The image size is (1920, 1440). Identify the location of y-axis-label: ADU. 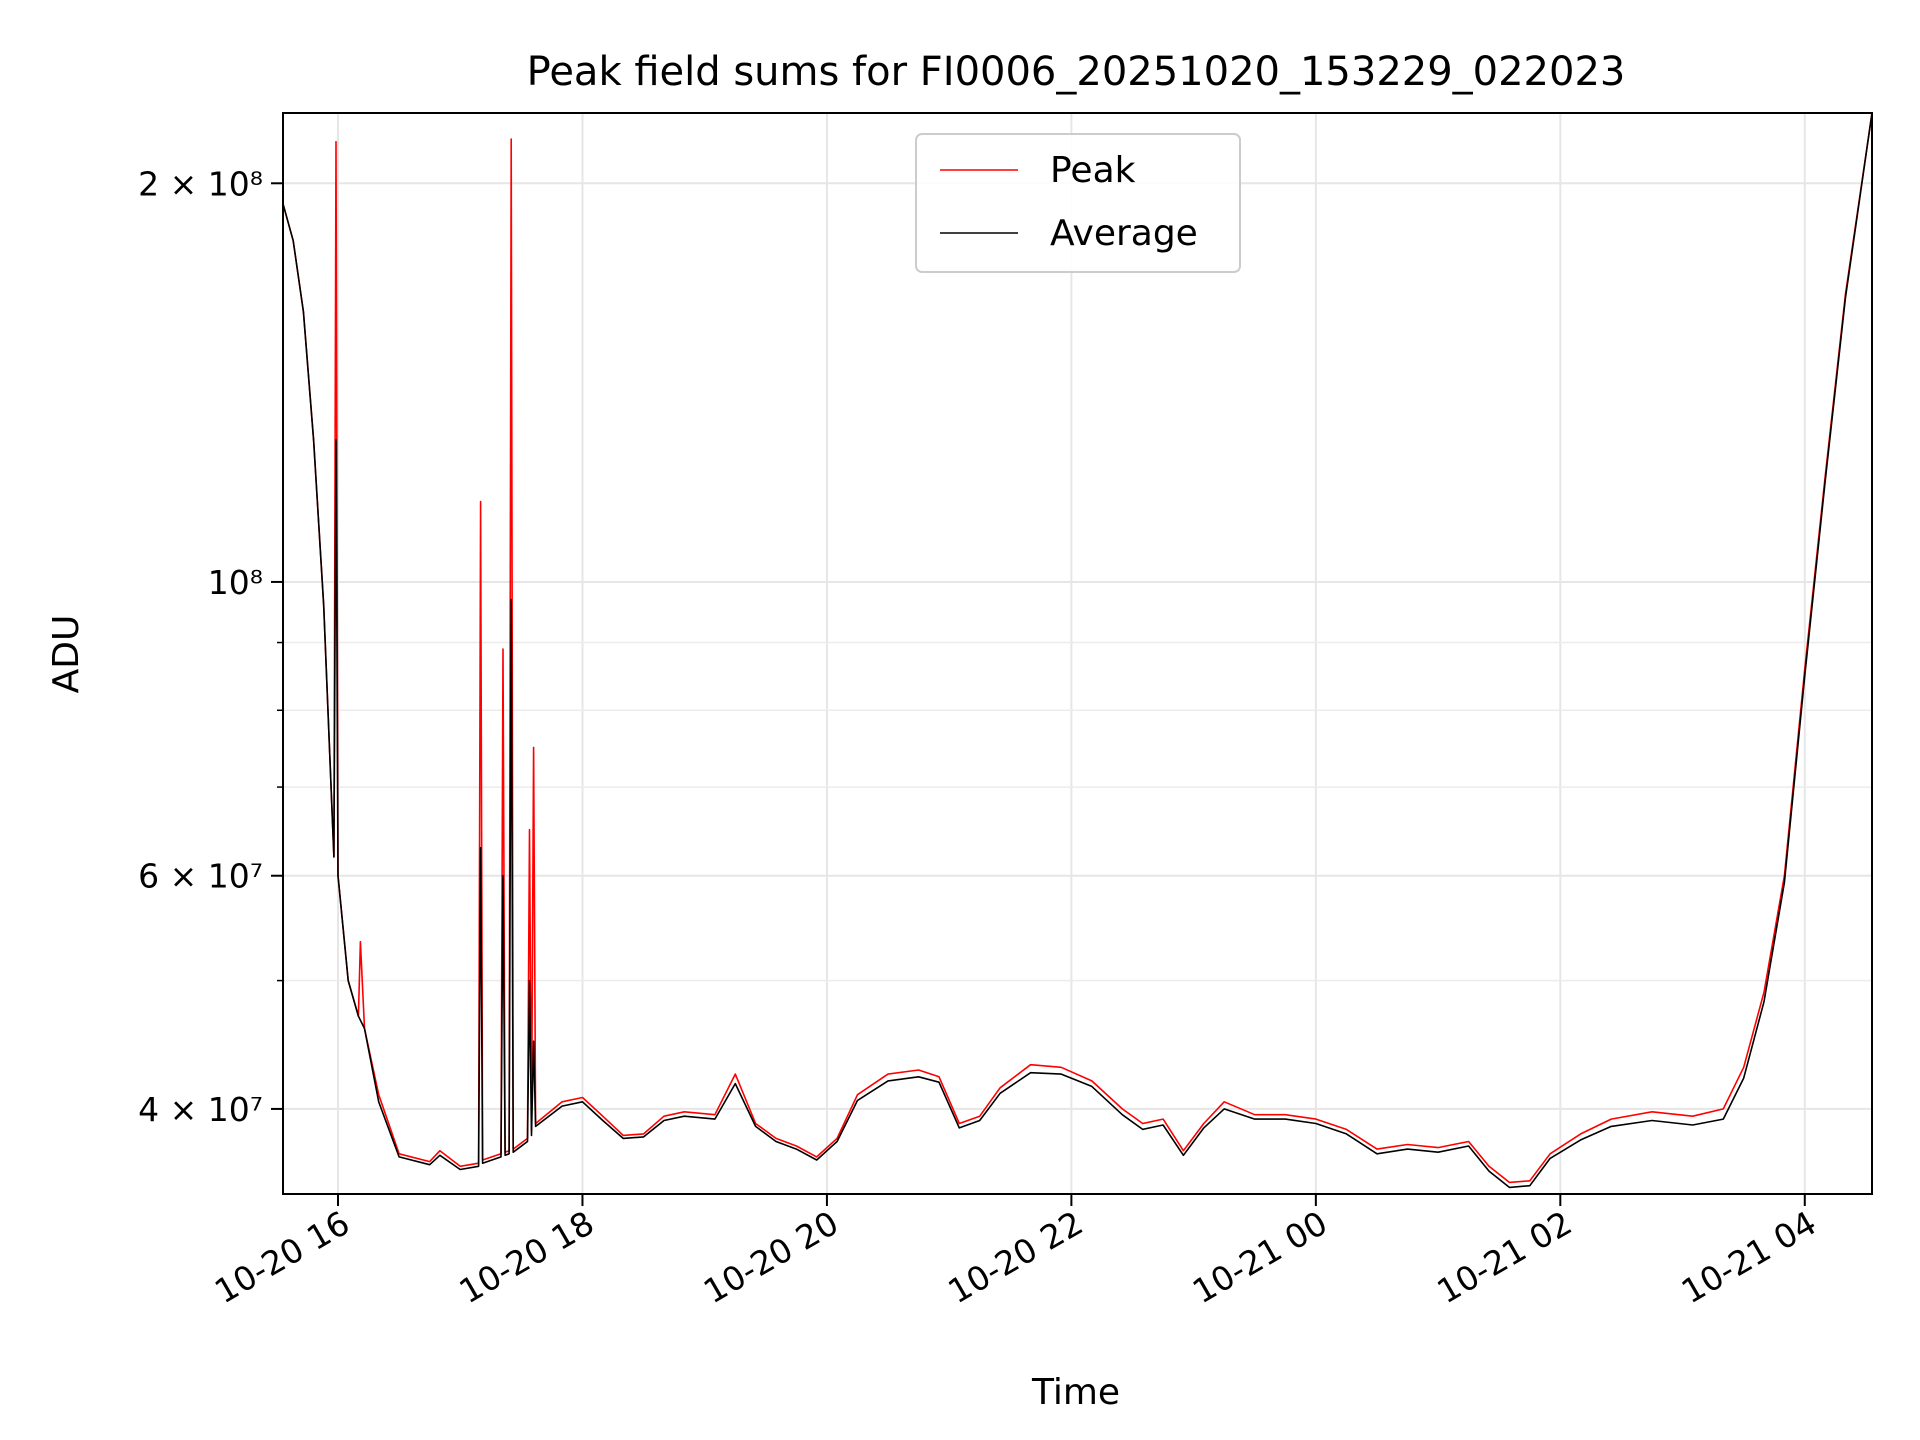
(66, 654).